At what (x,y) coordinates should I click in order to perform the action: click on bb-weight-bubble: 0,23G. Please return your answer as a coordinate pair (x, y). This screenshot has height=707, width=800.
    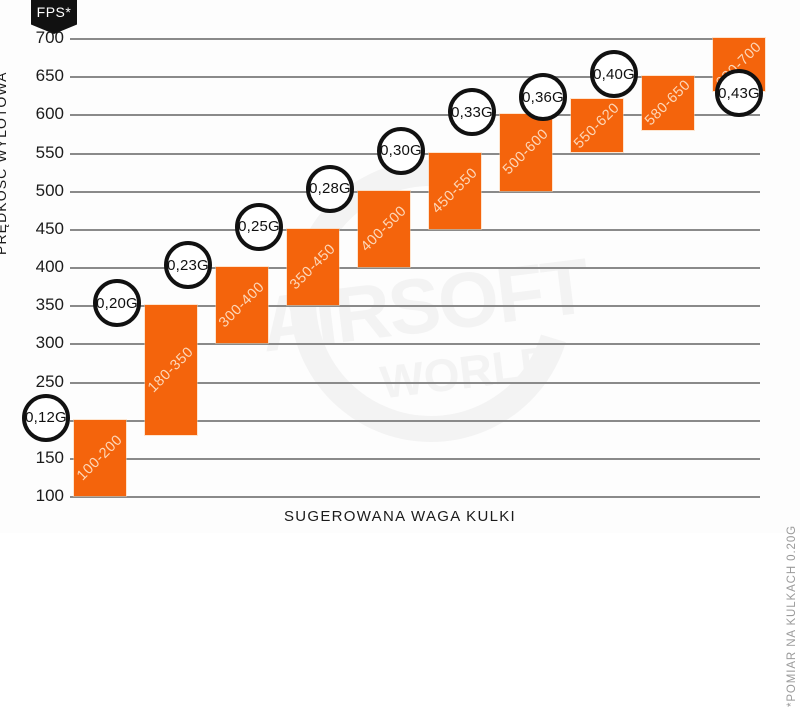
    Looking at the image, I should click on (188, 265).